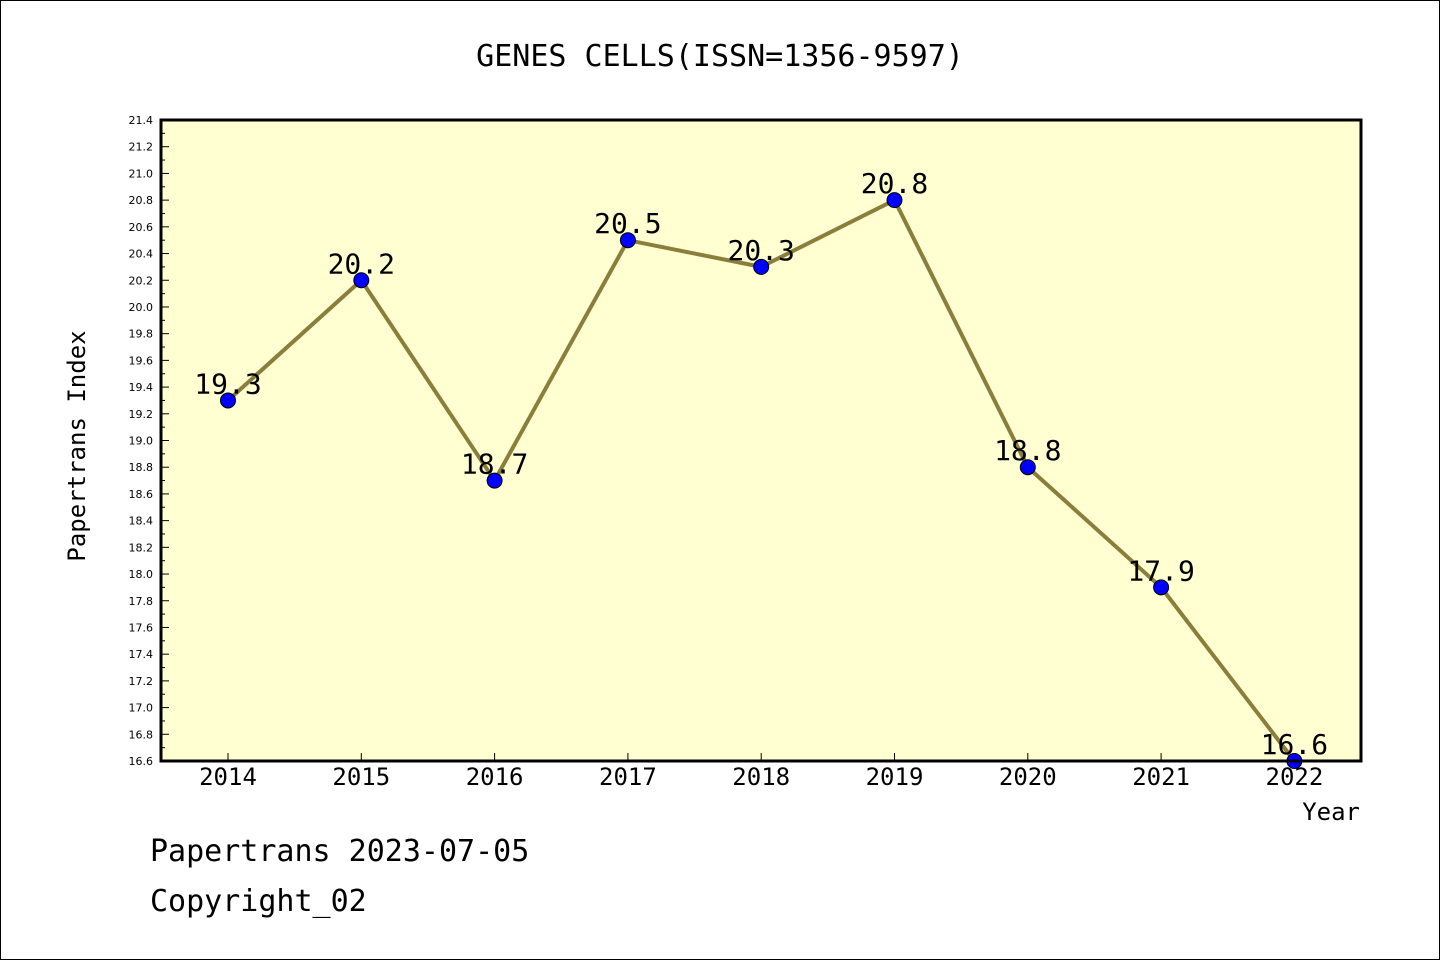 Image resolution: width=1440 pixels, height=960 pixels. What do you see at coordinates (141, 734) in the screenshot?
I see `y-tick-label: 16.8` at bounding box center [141, 734].